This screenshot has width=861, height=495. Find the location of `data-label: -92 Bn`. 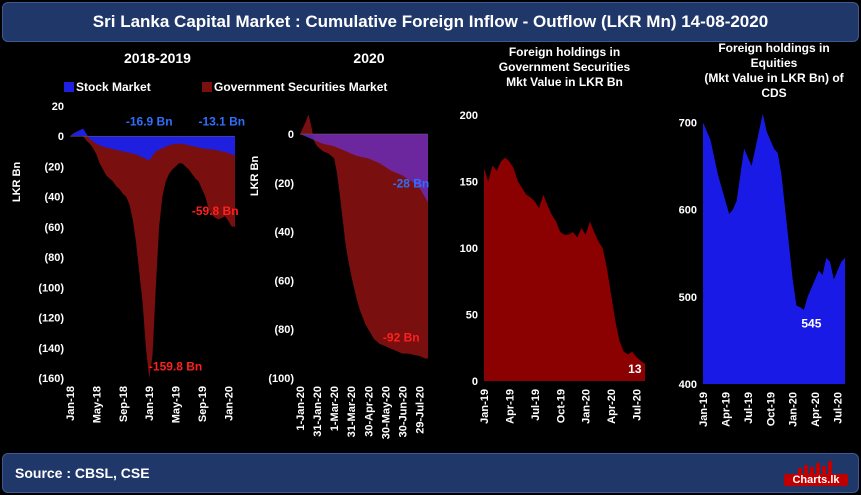

data-label: -92 Bn is located at coordinates (401, 337).